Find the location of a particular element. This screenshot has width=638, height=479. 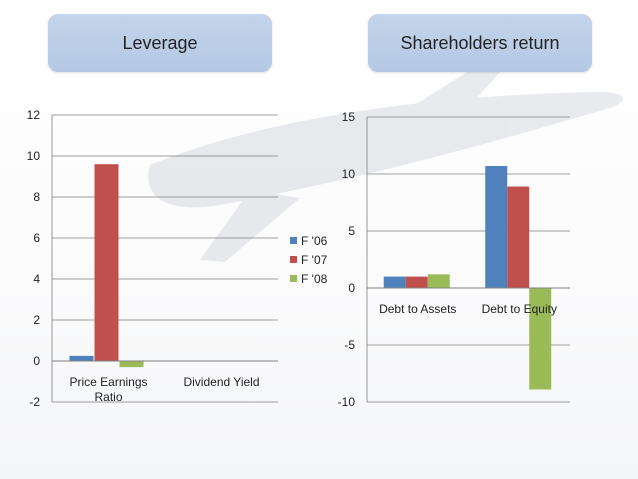

y-tick-label: -2 is located at coordinates (34, 402).